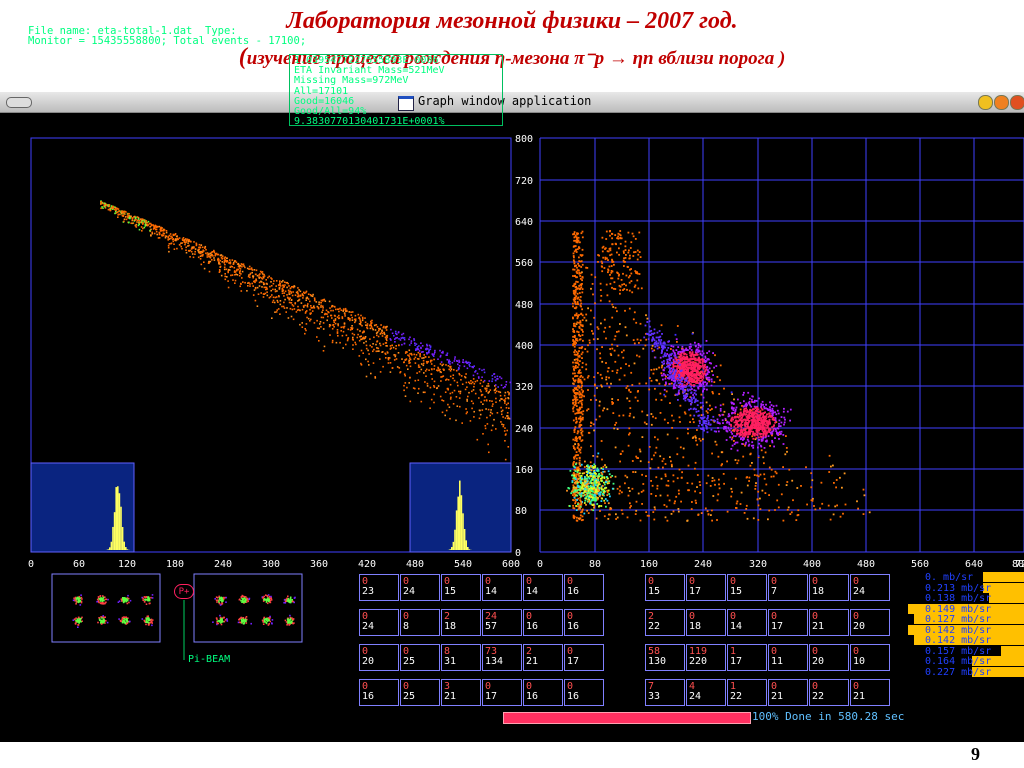 This screenshot has height=768, width=1024. I want to click on close-icon, so click(1017, 102).